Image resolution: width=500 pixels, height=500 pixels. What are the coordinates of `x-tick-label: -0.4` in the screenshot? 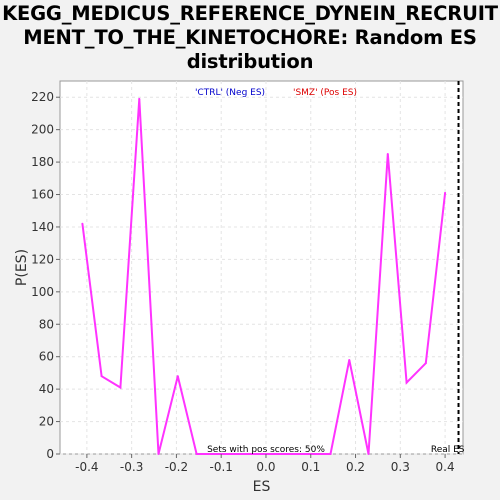 It's located at (86, 467).